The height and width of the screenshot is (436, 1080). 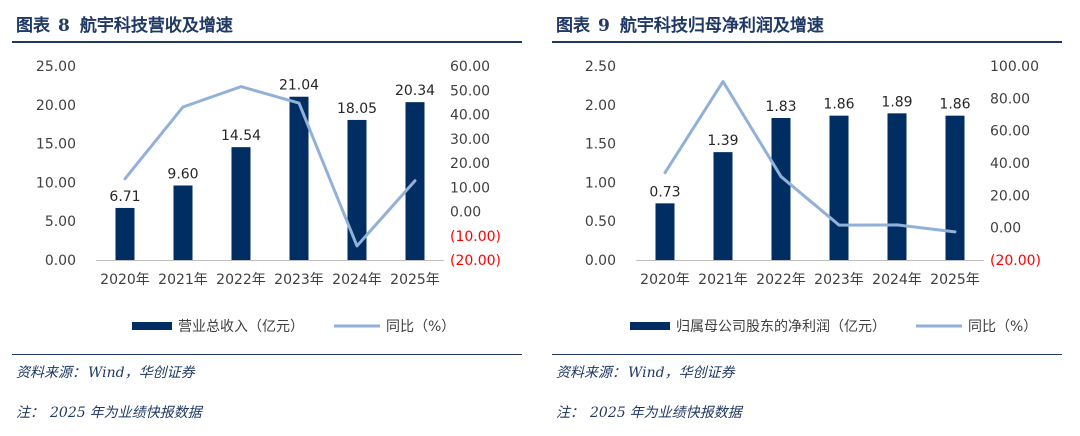 What do you see at coordinates (23, 413) in the screenshot?
I see `footnote-label: 注` at bounding box center [23, 413].